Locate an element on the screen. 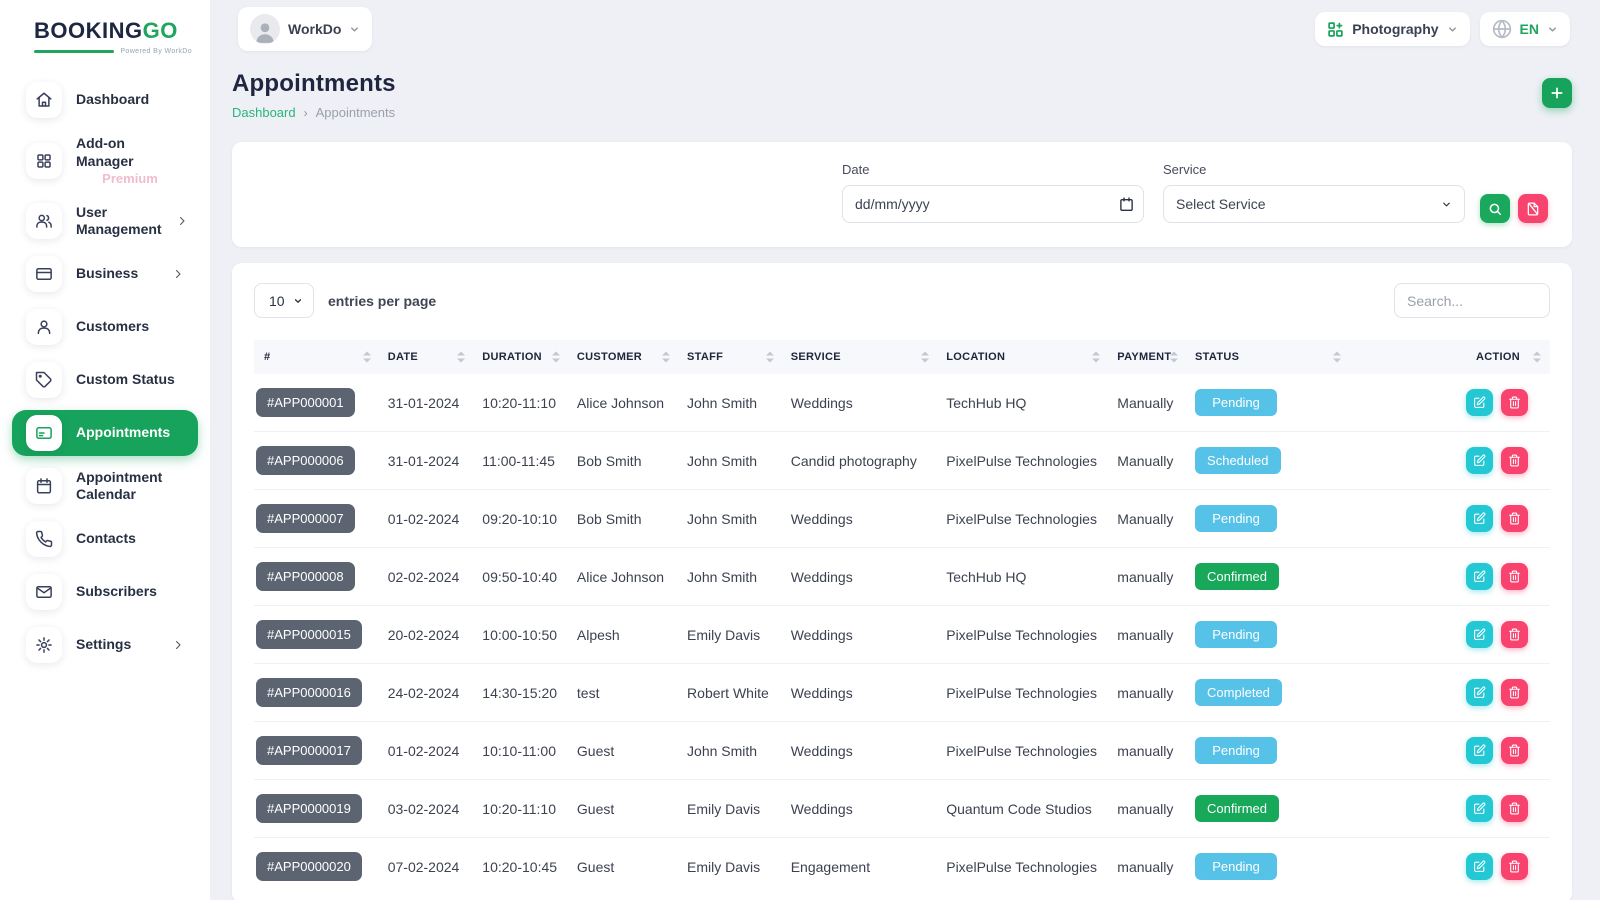 Image resolution: width=1600 pixels, height=900 pixels. language-selector: EN is located at coordinates (1524, 29).